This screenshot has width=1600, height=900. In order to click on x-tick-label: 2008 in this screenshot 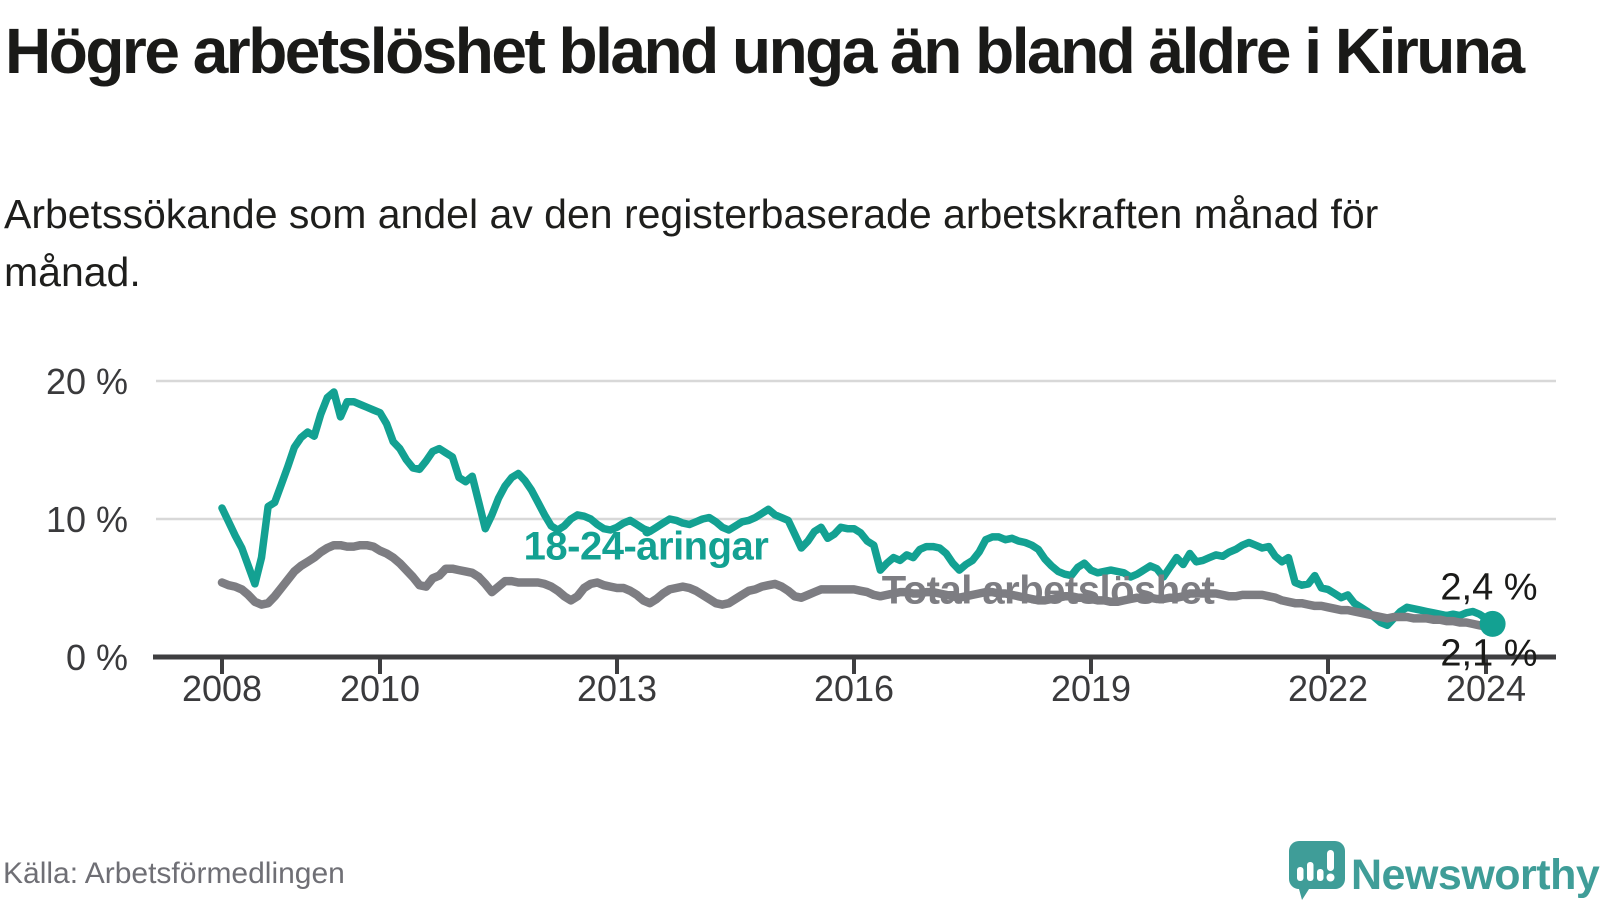, I will do `click(222, 688)`.